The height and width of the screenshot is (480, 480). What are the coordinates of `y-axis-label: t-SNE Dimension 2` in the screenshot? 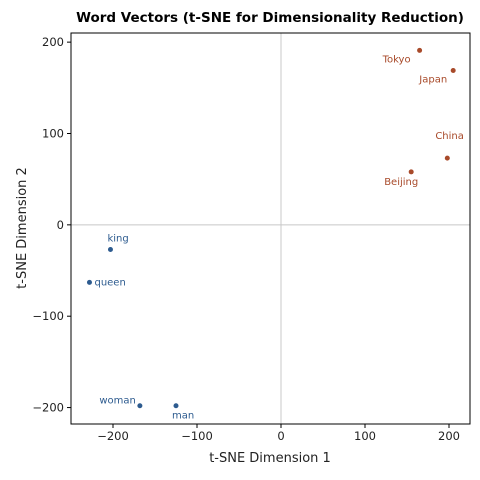 It's located at (22, 228).